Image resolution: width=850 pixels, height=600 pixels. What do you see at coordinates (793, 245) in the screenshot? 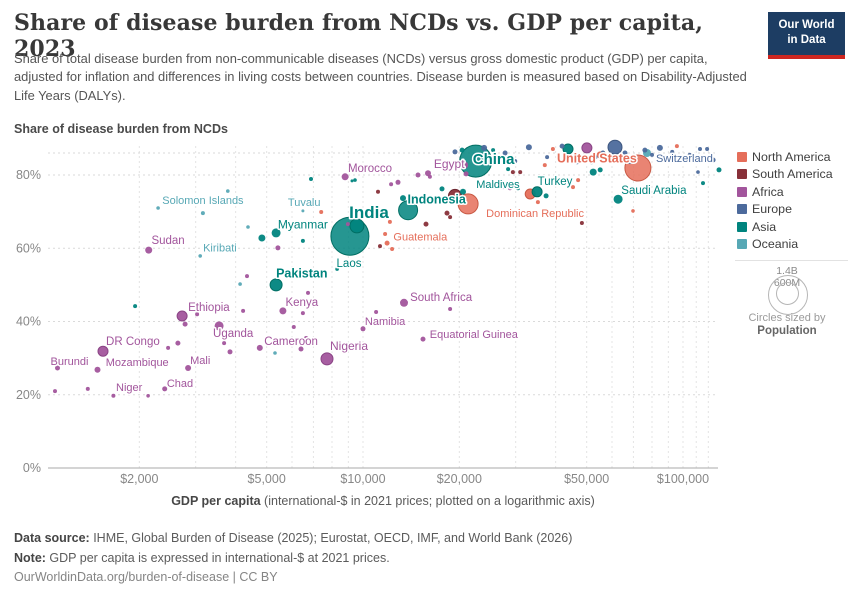
I see `legend-item-oceania: Oceania` at bounding box center [793, 245].